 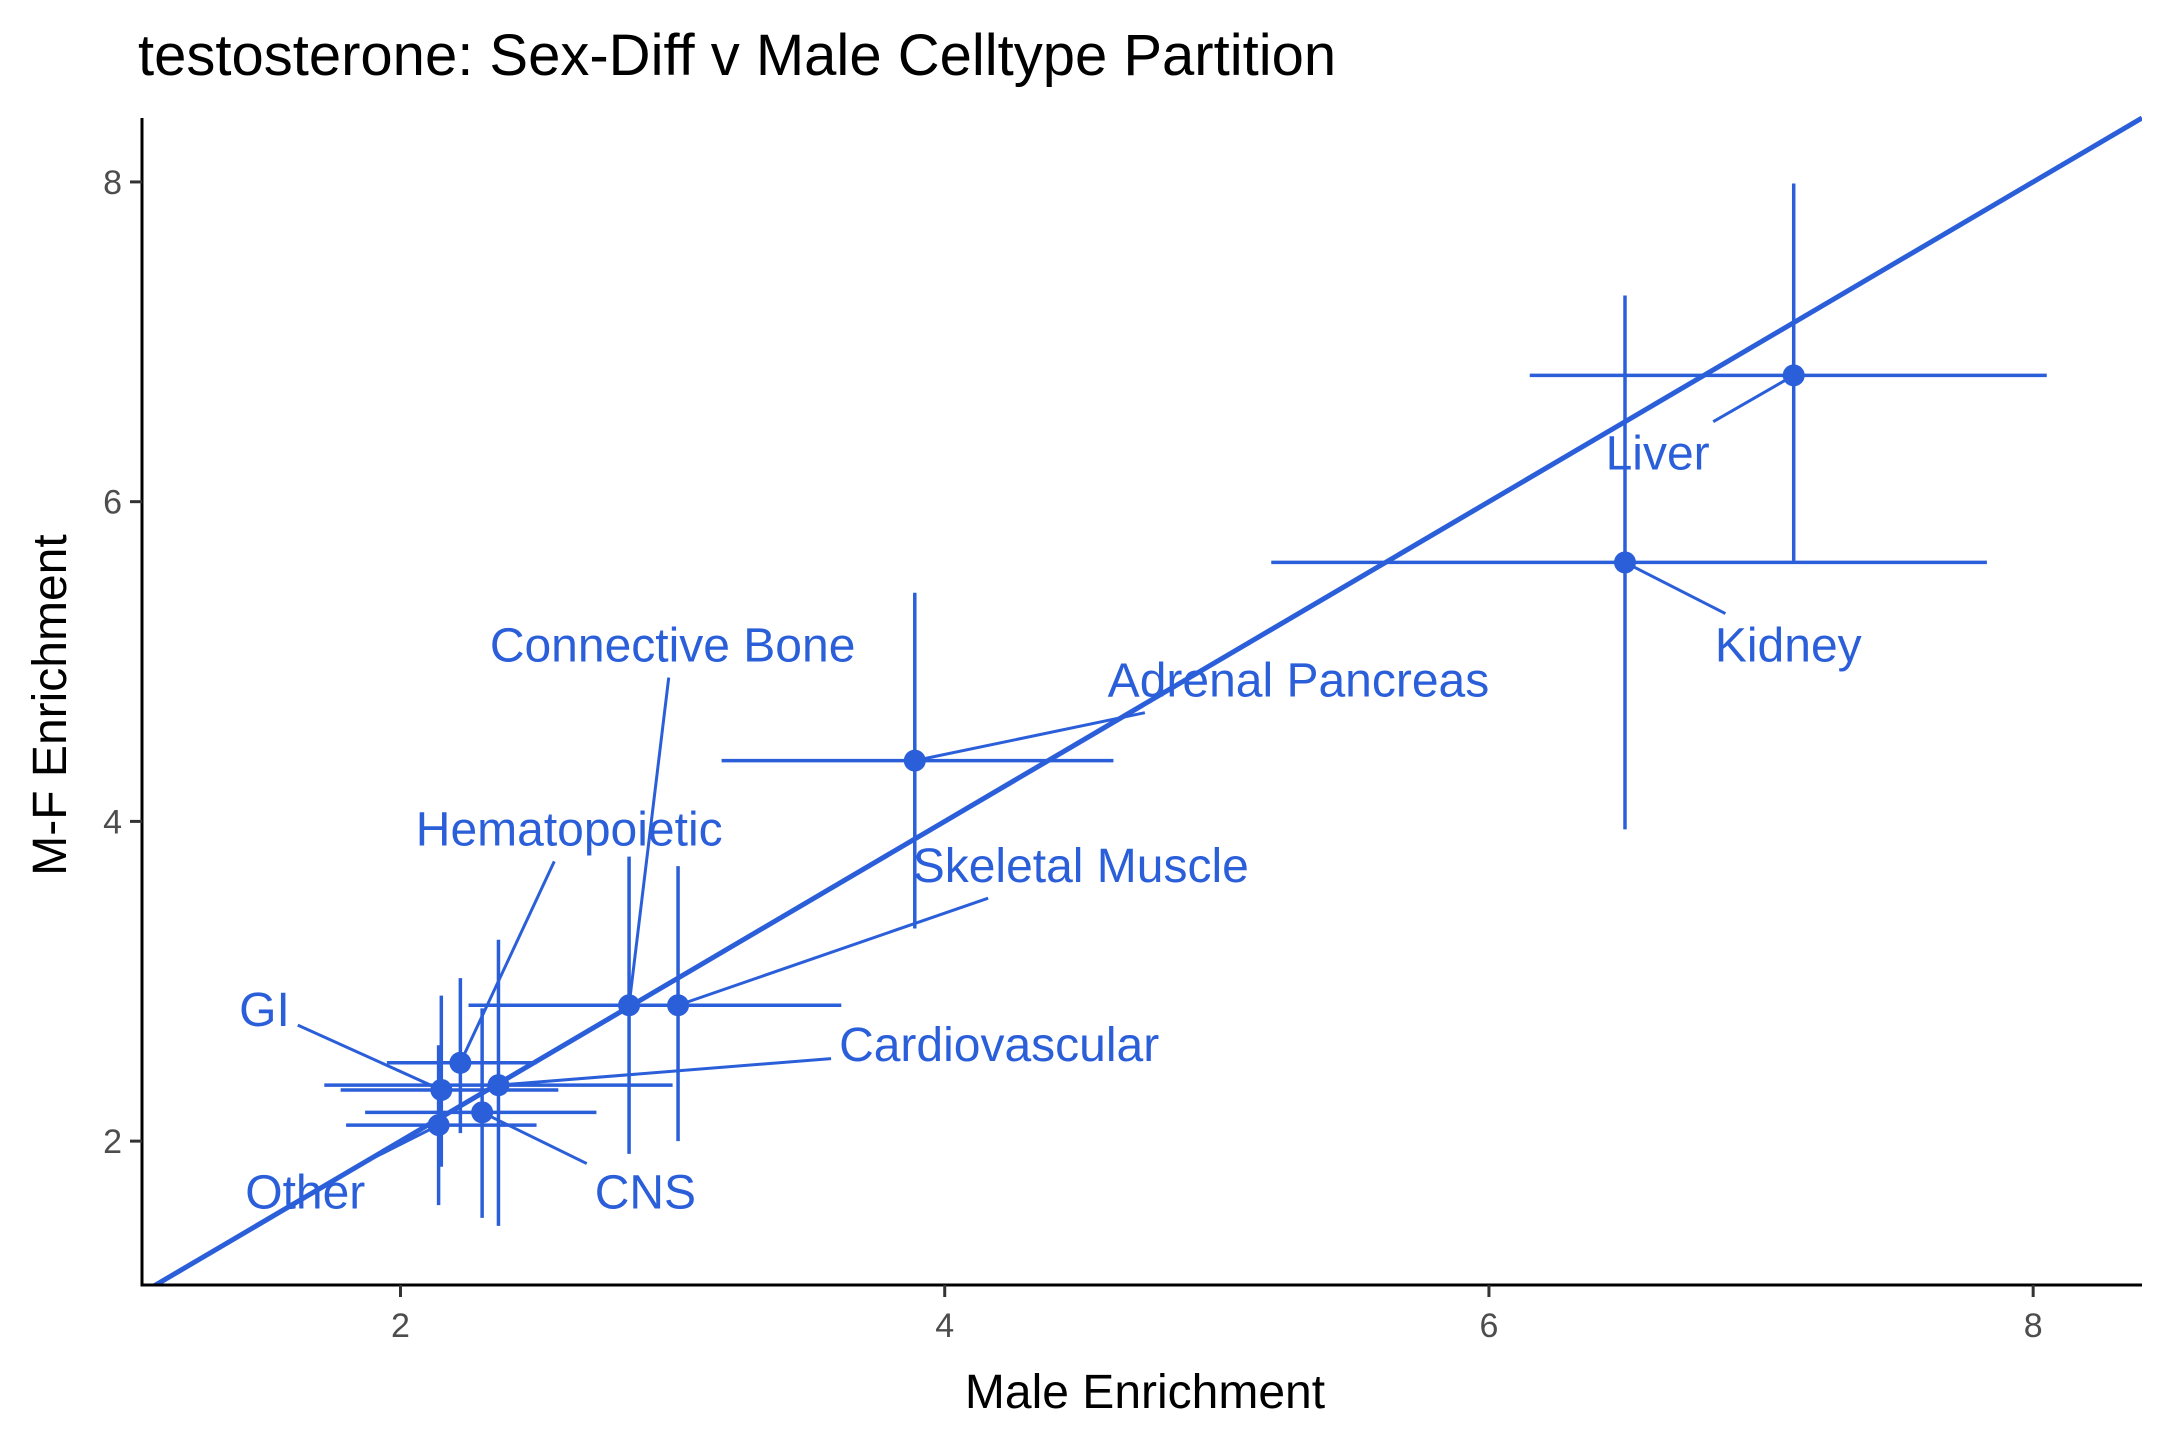 What do you see at coordinates (404, 1142) in the screenshot?
I see `leader-line-other` at bounding box center [404, 1142].